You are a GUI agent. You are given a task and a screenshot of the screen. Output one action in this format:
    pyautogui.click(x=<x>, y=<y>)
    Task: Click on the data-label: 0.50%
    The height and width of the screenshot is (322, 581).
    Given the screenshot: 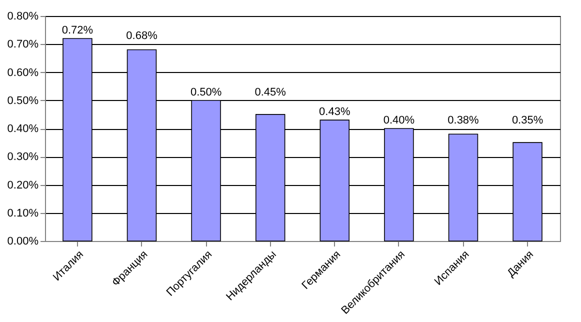 What is the action you would take?
    pyautogui.click(x=206, y=92)
    